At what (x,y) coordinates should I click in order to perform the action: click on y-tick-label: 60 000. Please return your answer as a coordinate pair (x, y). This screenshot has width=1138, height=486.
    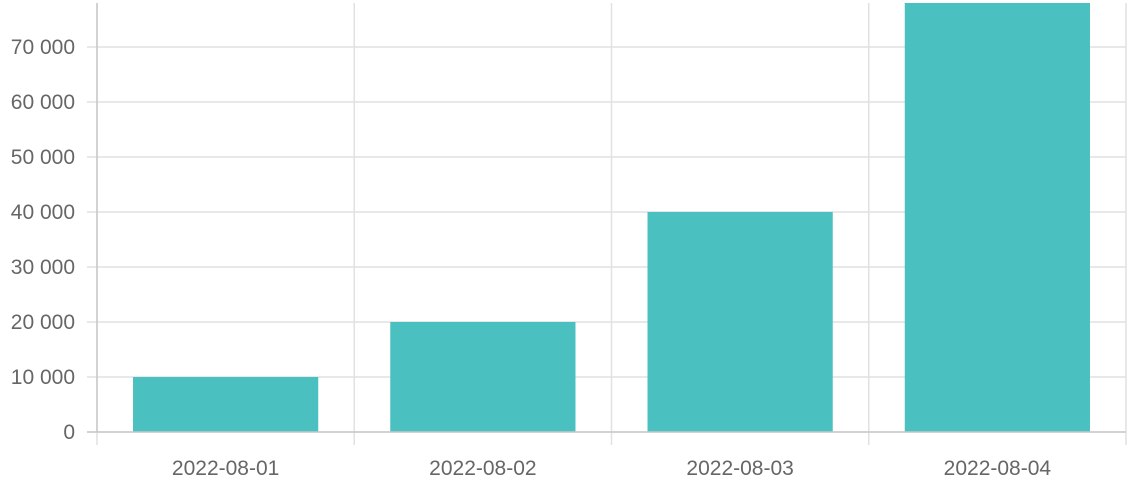
    Looking at the image, I should click on (43, 102).